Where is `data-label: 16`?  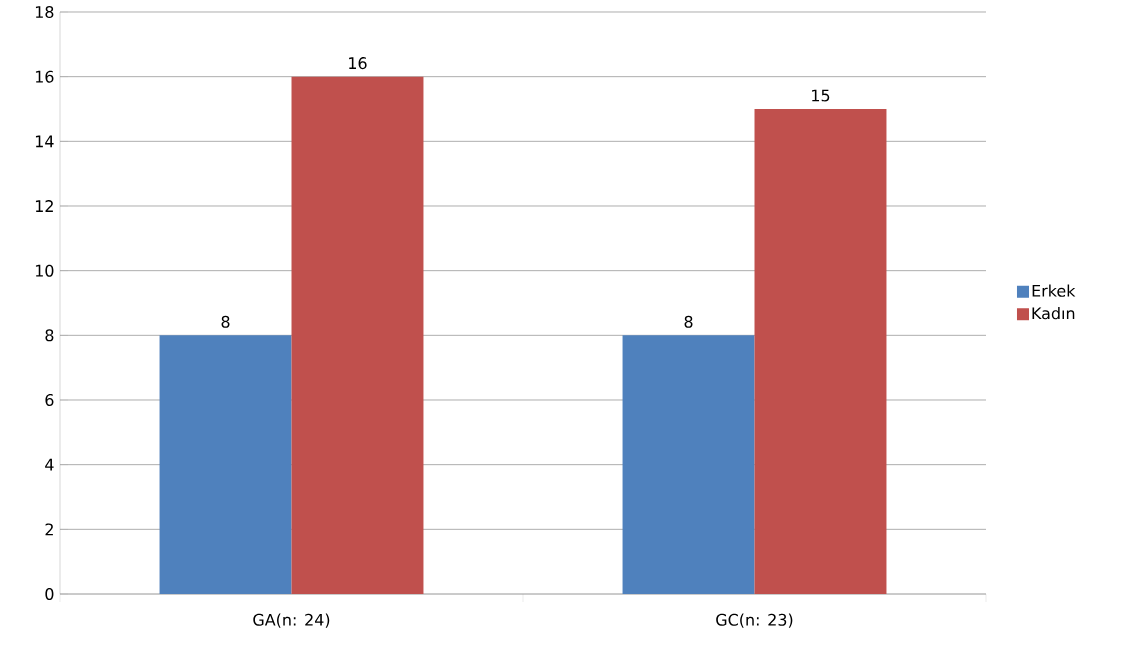
data-label: 16 is located at coordinates (358, 63).